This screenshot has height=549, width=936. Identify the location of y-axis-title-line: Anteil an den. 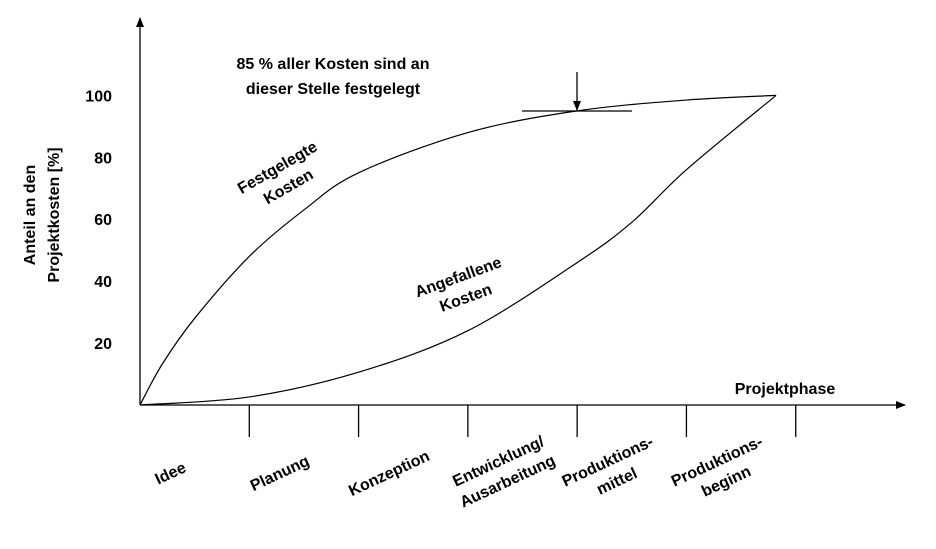
(30, 215).